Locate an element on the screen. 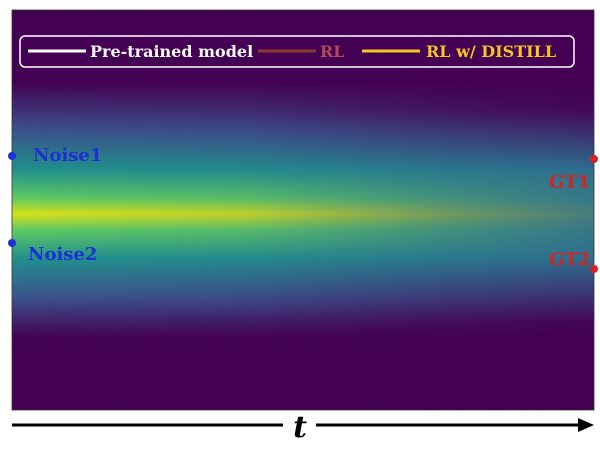 The image size is (600, 450). gt2-point is located at coordinates (594, 269).